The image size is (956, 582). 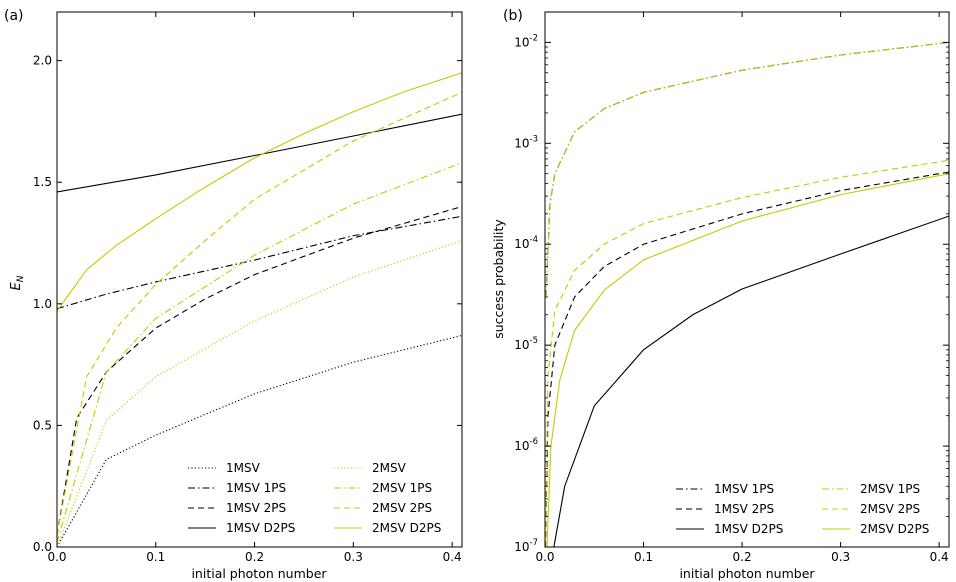 I want to click on panel-a-label: (a), so click(x=14, y=16).